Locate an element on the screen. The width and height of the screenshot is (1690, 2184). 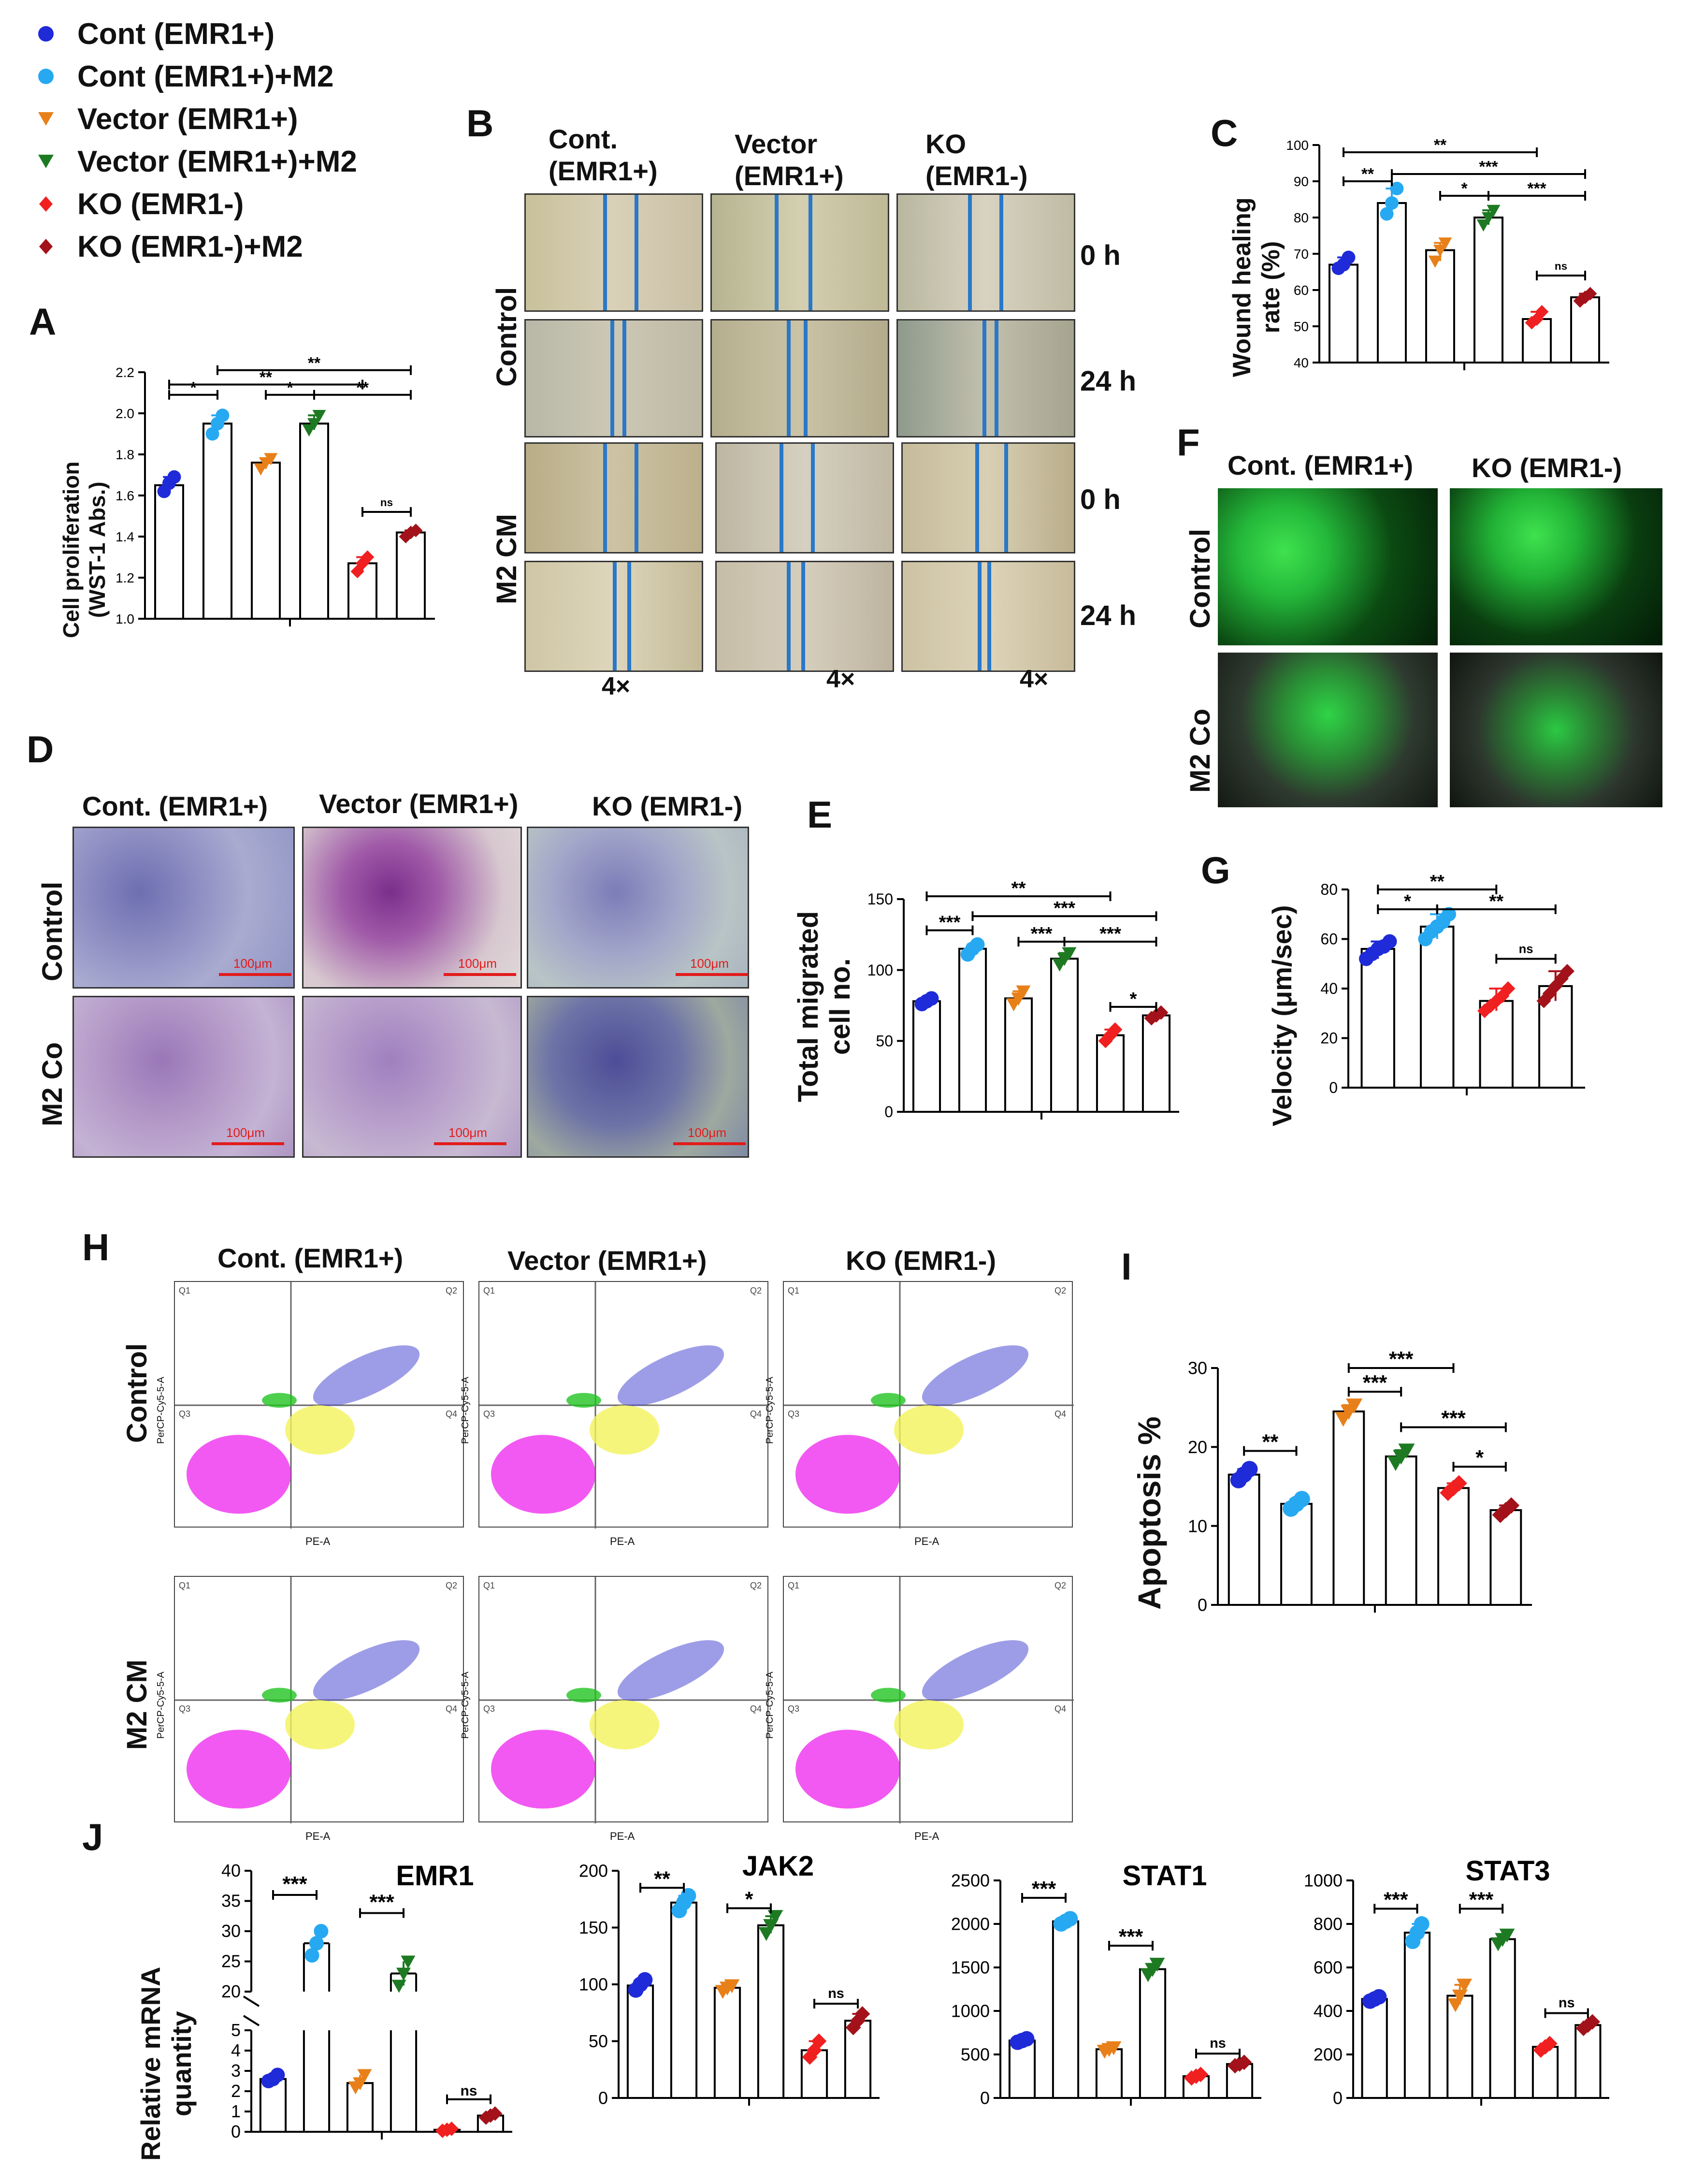
chart-a: 1.01.21.41.61.82.02.2********ns is located at coordinates (276, 490).